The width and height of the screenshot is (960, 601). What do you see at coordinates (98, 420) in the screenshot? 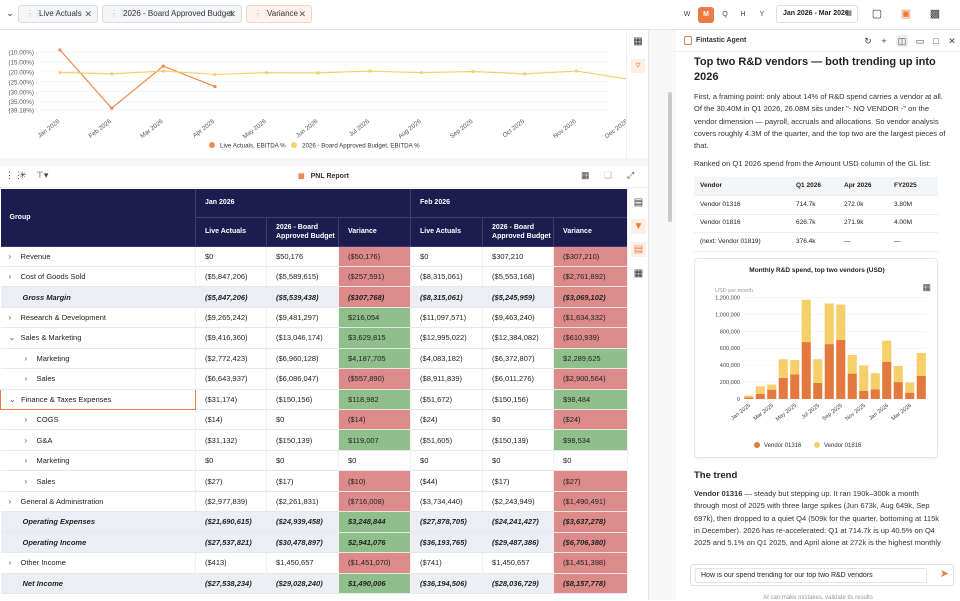
I see `row-label: › COGS` at bounding box center [98, 420].